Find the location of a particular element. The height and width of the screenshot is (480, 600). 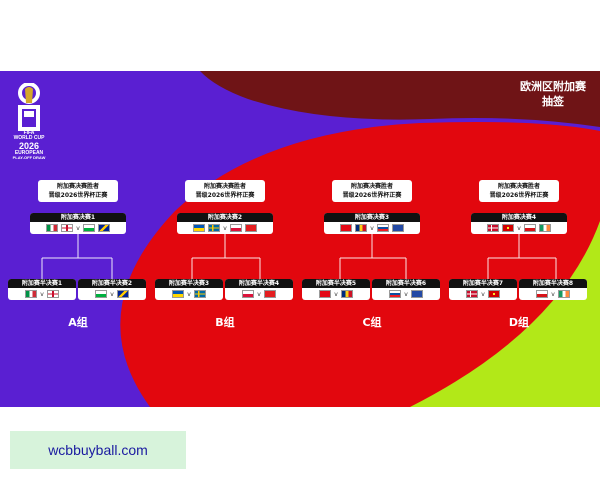

logo-line1: WORLD CUP is located at coordinates (29, 138).